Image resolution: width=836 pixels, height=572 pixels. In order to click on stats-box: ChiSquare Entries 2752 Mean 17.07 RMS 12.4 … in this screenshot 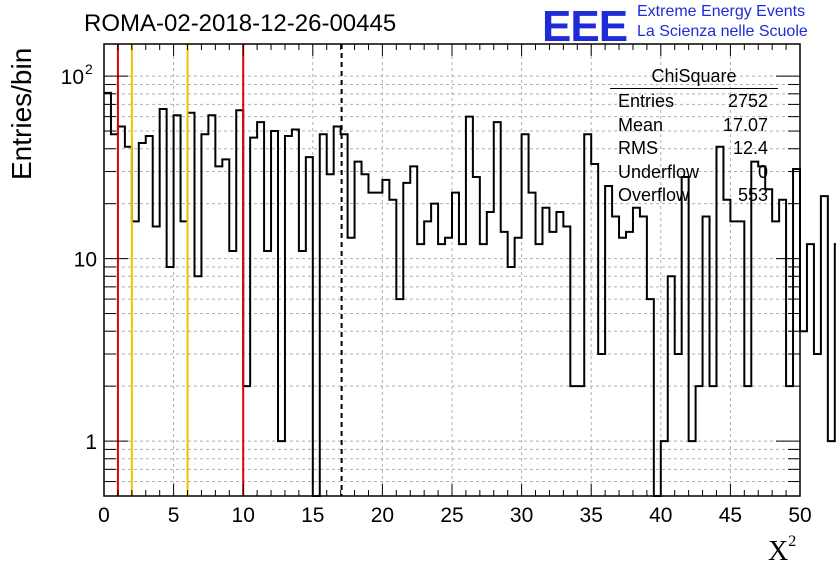, I will do `click(694, 137)`.